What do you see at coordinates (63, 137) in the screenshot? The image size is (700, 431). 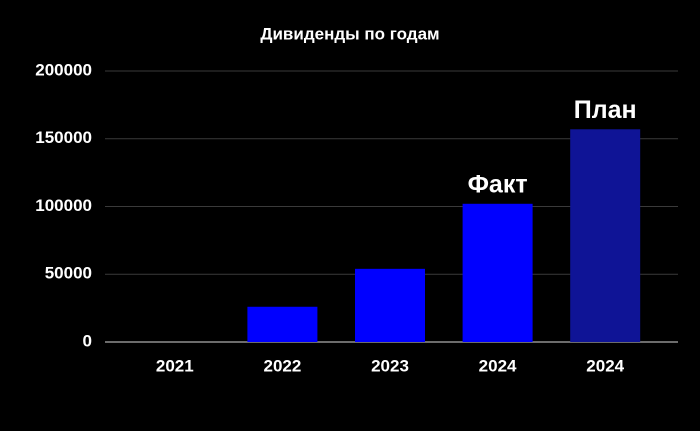 I see `y-tick-label: 150000` at bounding box center [63, 137].